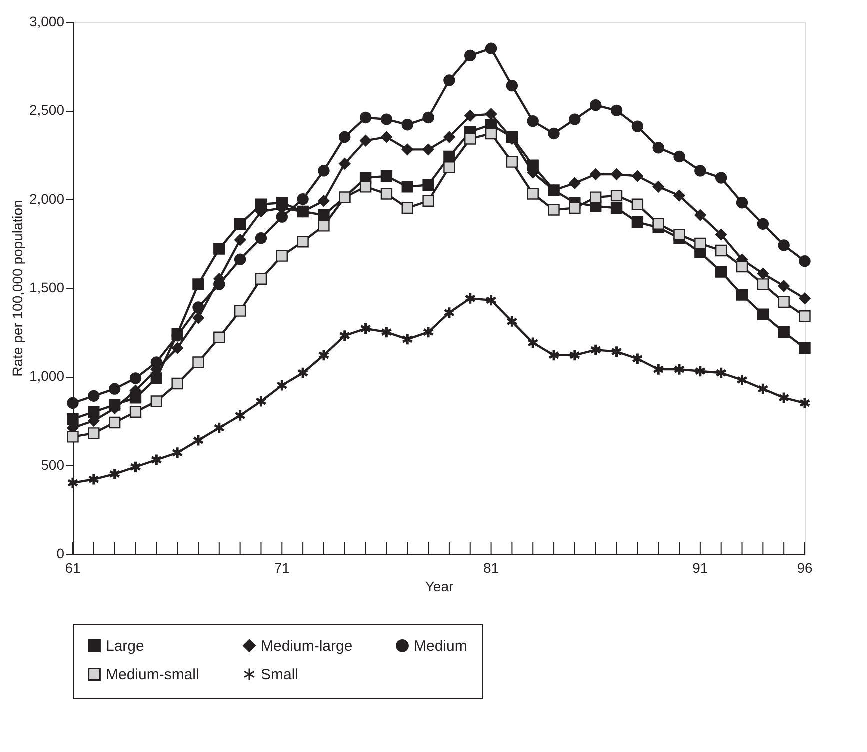  Describe the element at coordinates (280, 675) in the screenshot. I see `legend-label: Small` at that location.